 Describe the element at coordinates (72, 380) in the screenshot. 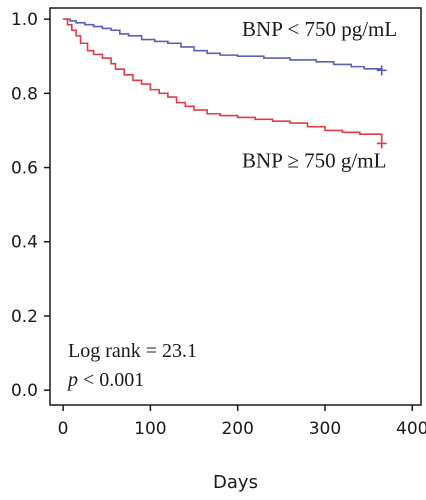

I see `p-symbol: p` at that location.